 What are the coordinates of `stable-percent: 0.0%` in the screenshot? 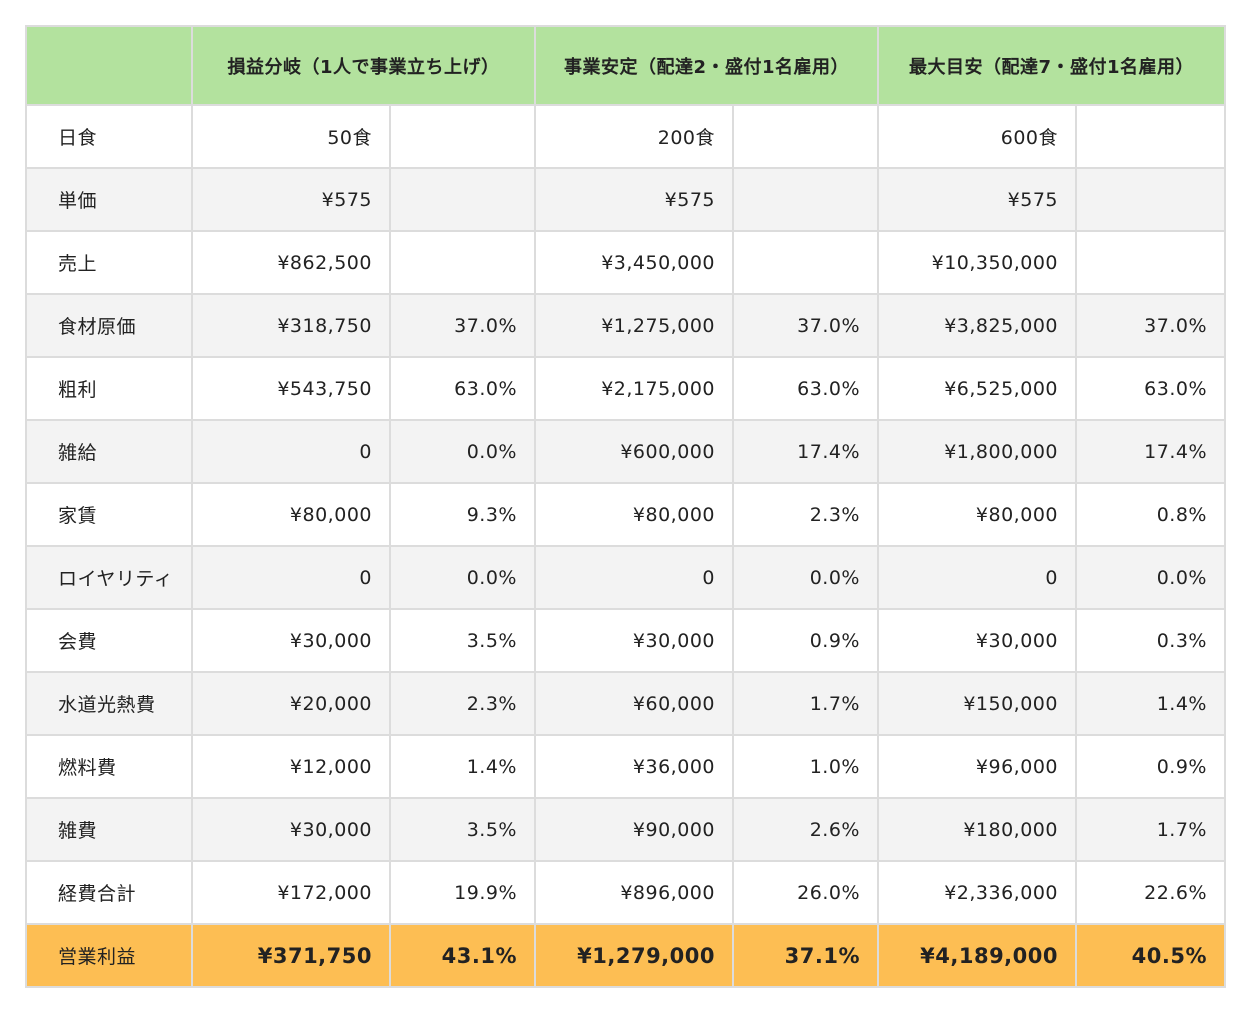 It's located at (805, 577).